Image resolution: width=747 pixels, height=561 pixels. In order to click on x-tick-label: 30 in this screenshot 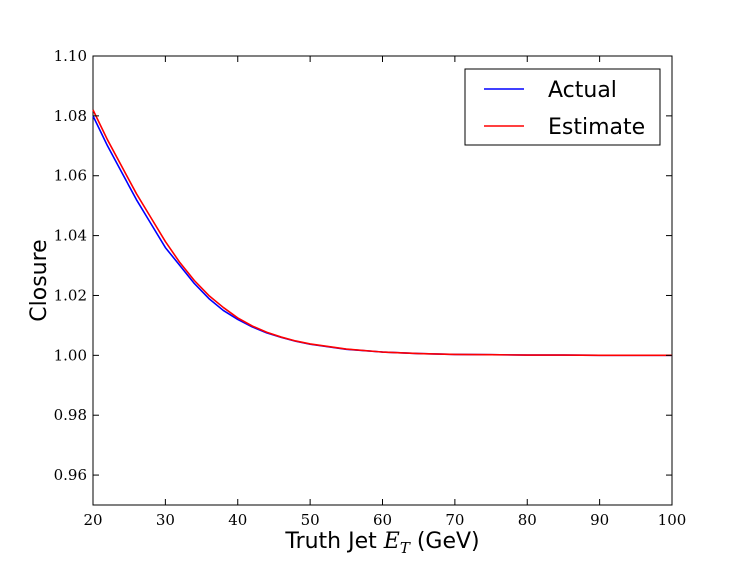, I will do `click(165, 520)`.